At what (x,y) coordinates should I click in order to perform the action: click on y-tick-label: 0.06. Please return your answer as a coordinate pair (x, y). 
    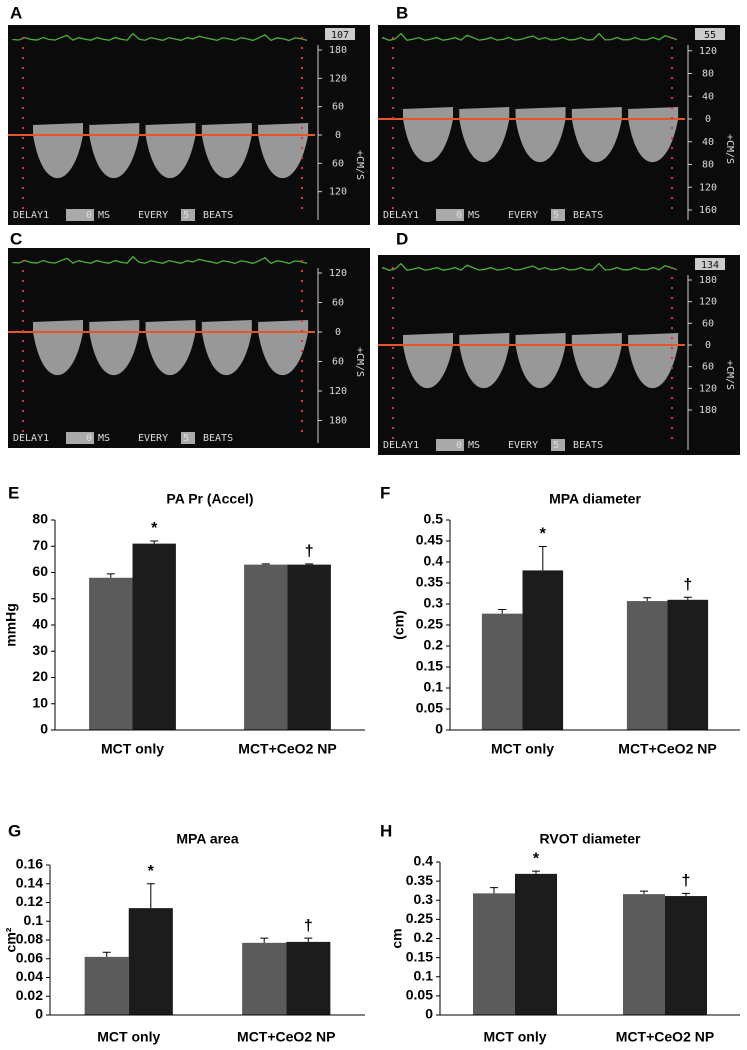
    Looking at the image, I should click on (29, 957).